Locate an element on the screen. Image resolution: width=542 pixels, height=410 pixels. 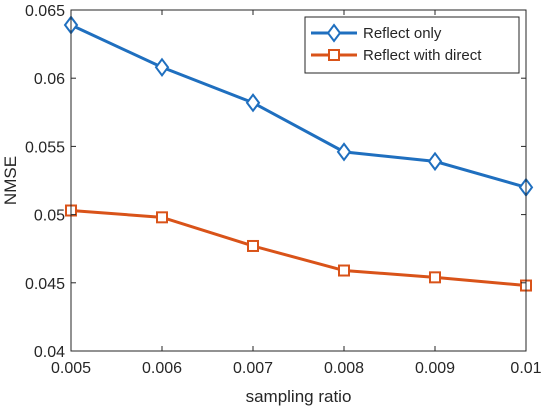
y-tick-label: 0.05 is located at coordinates (49, 216).